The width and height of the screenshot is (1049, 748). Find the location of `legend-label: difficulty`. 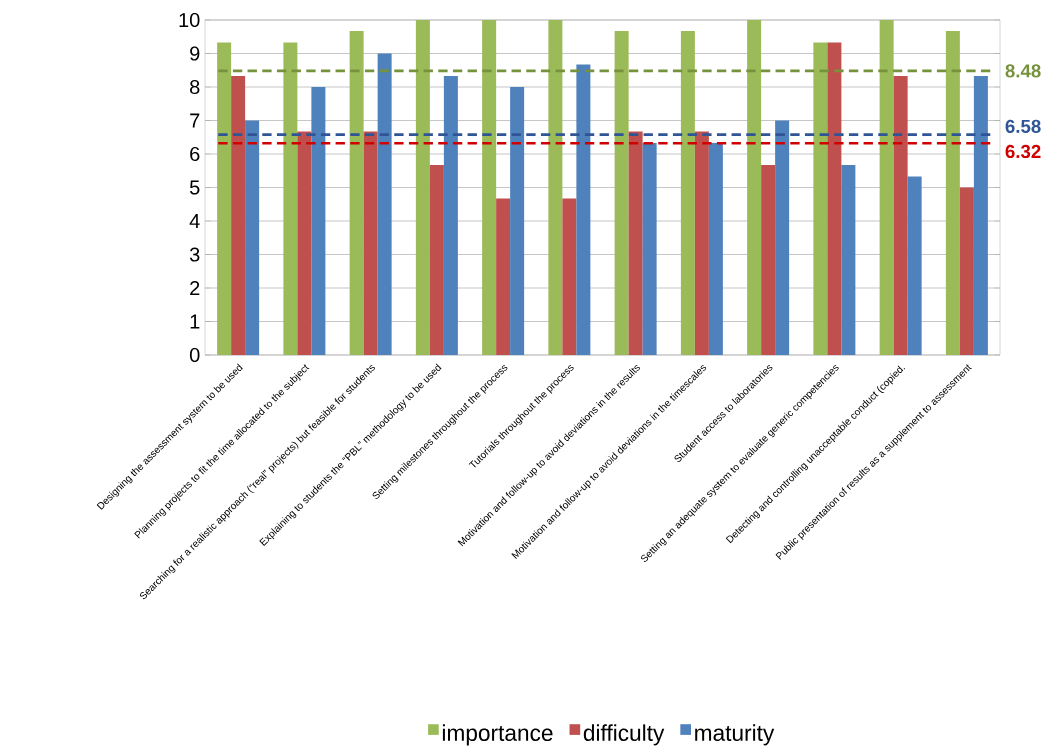

legend-label: difficulty is located at coordinates (624, 735).